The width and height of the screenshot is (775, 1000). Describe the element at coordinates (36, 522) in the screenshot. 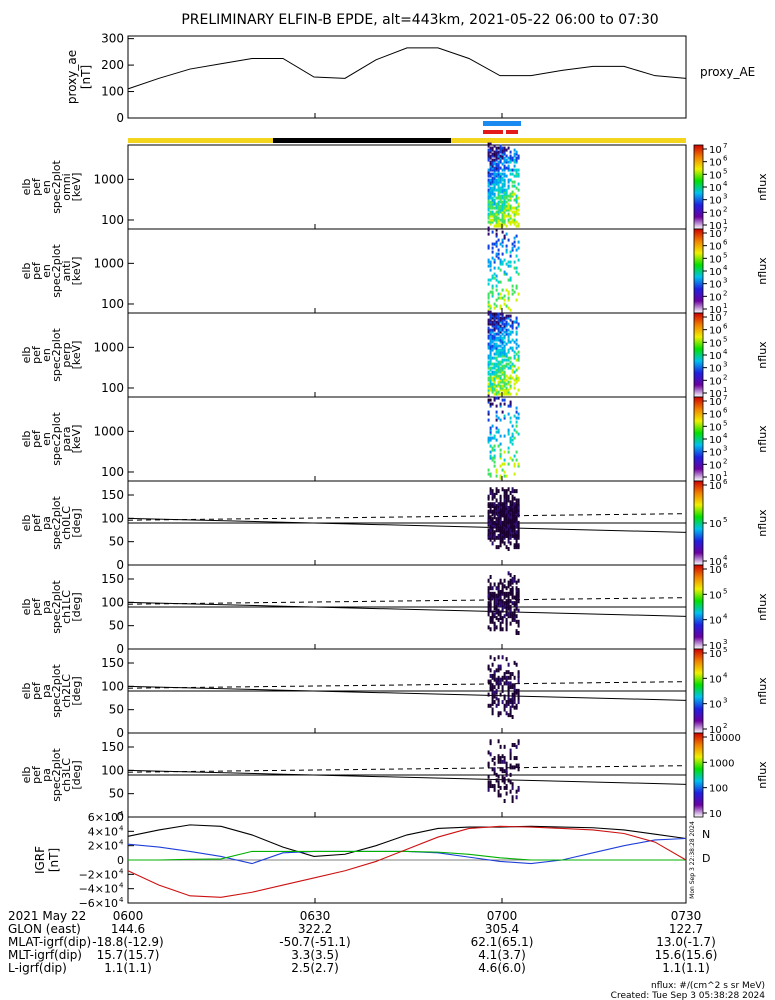

I see `pitch-ylabel: pef` at that location.